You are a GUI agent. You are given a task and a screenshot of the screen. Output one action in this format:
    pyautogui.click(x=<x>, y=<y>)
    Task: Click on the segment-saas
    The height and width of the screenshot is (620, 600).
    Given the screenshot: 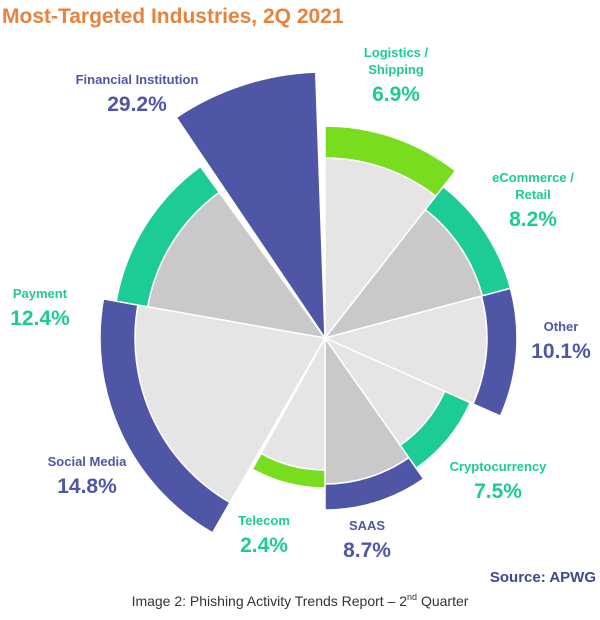 What is the action you would take?
    pyautogui.click(x=374, y=423)
    